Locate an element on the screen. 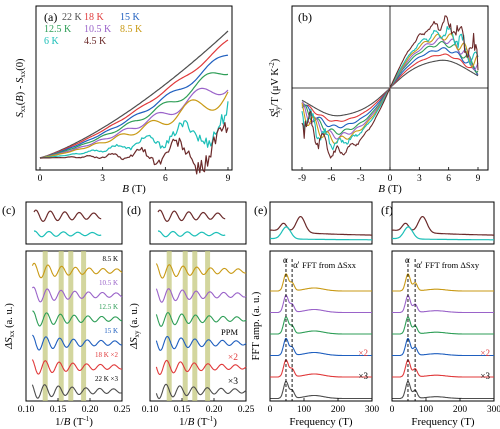 This screenshot has height=429, width=500. panel-b-ticks: -9 -6 -3 0 3 6 9 is located at coordinates (389, 175).